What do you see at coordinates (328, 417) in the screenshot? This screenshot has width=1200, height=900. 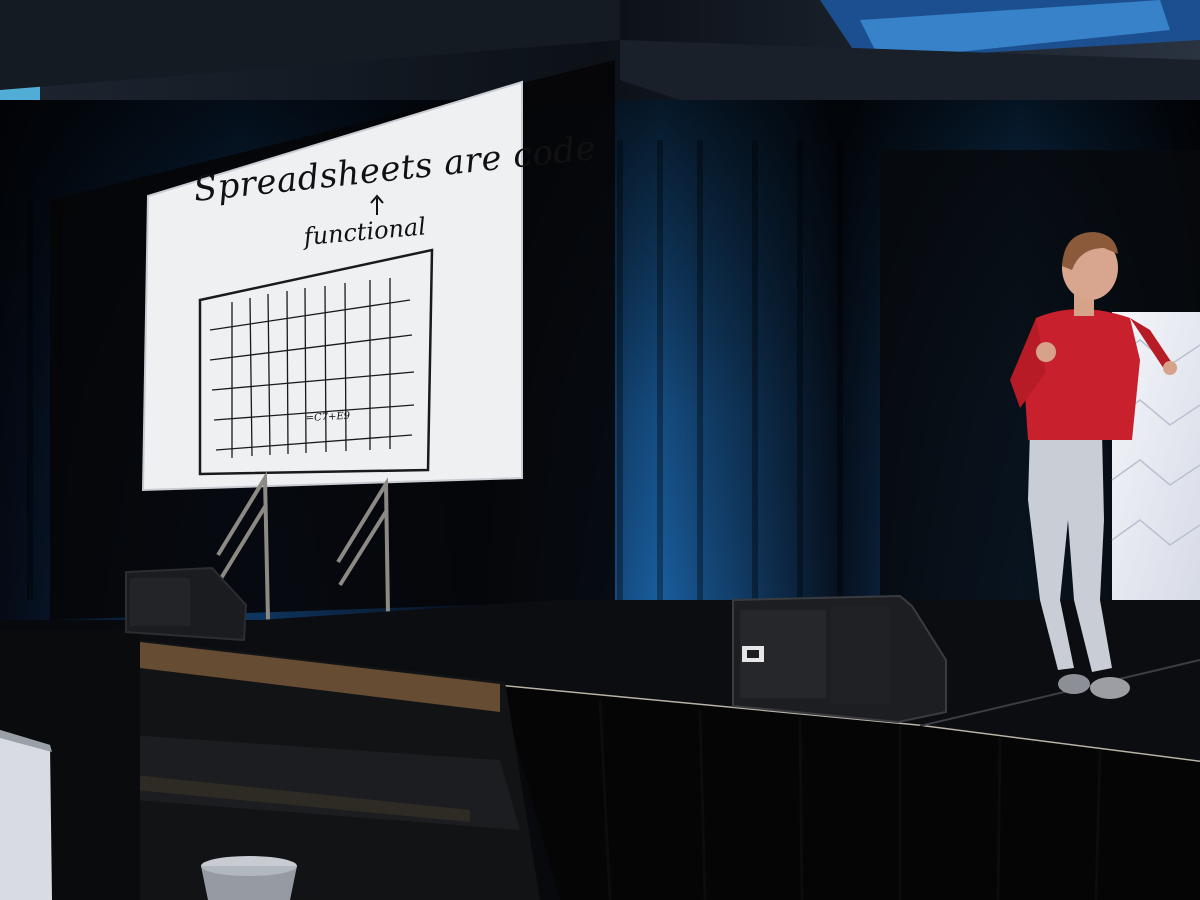 I see `cell-formula: =C7+E9` at bounding box center [328, 417].